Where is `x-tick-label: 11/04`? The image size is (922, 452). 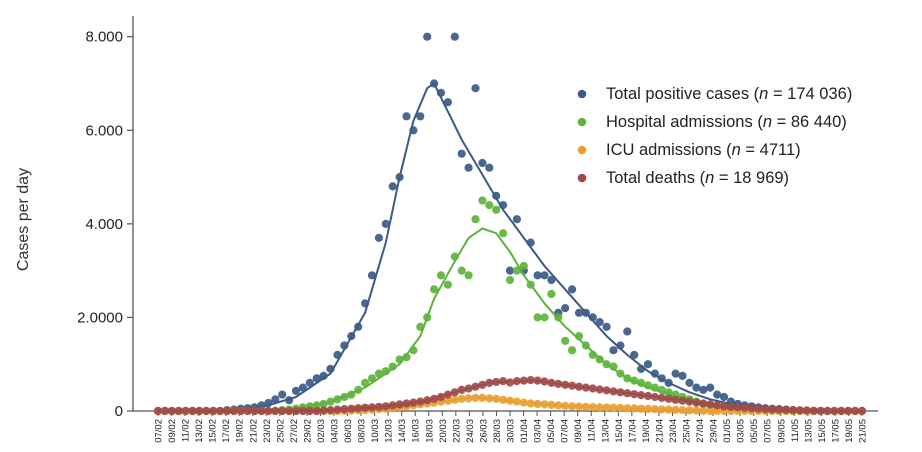
x-tick-label: 11/04 is located at coordinates (592, 430).